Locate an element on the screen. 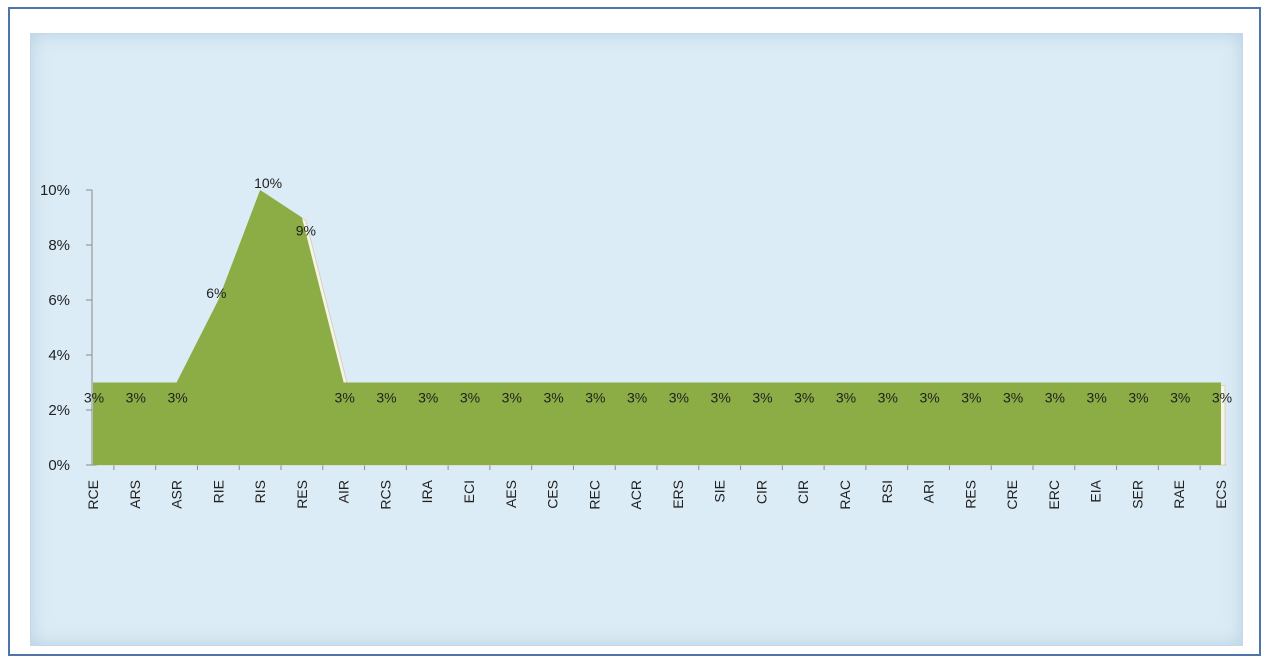 The height and width of the screenshot is (664, 1271). x-tick-label: RIE is located at coordinates (218, 491).